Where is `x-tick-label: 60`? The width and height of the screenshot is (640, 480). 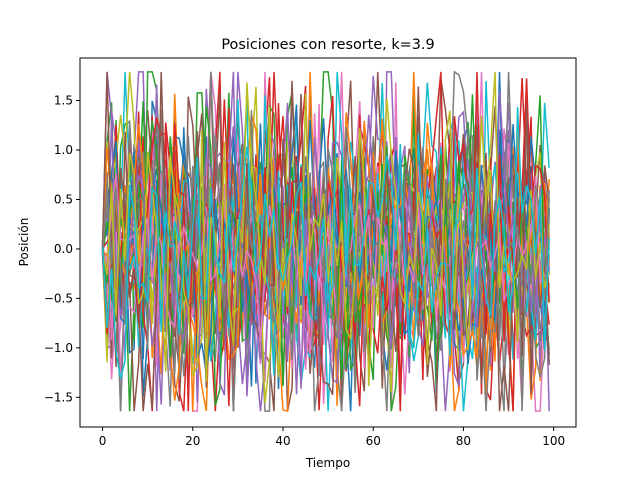
x-tick-label: 60 is located at coordinates (373, 441).